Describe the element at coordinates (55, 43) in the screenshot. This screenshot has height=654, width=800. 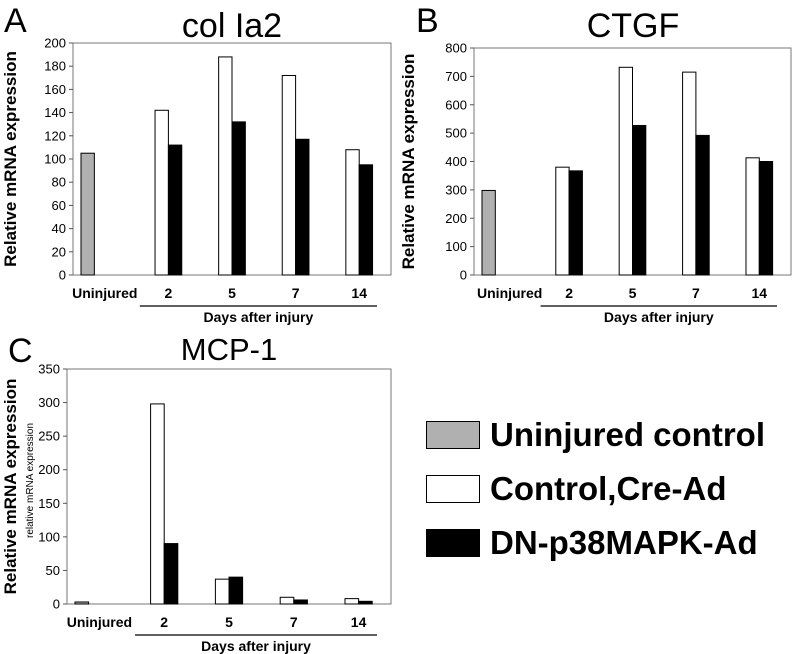
I see `y-tick-label-a: 200` at that location.